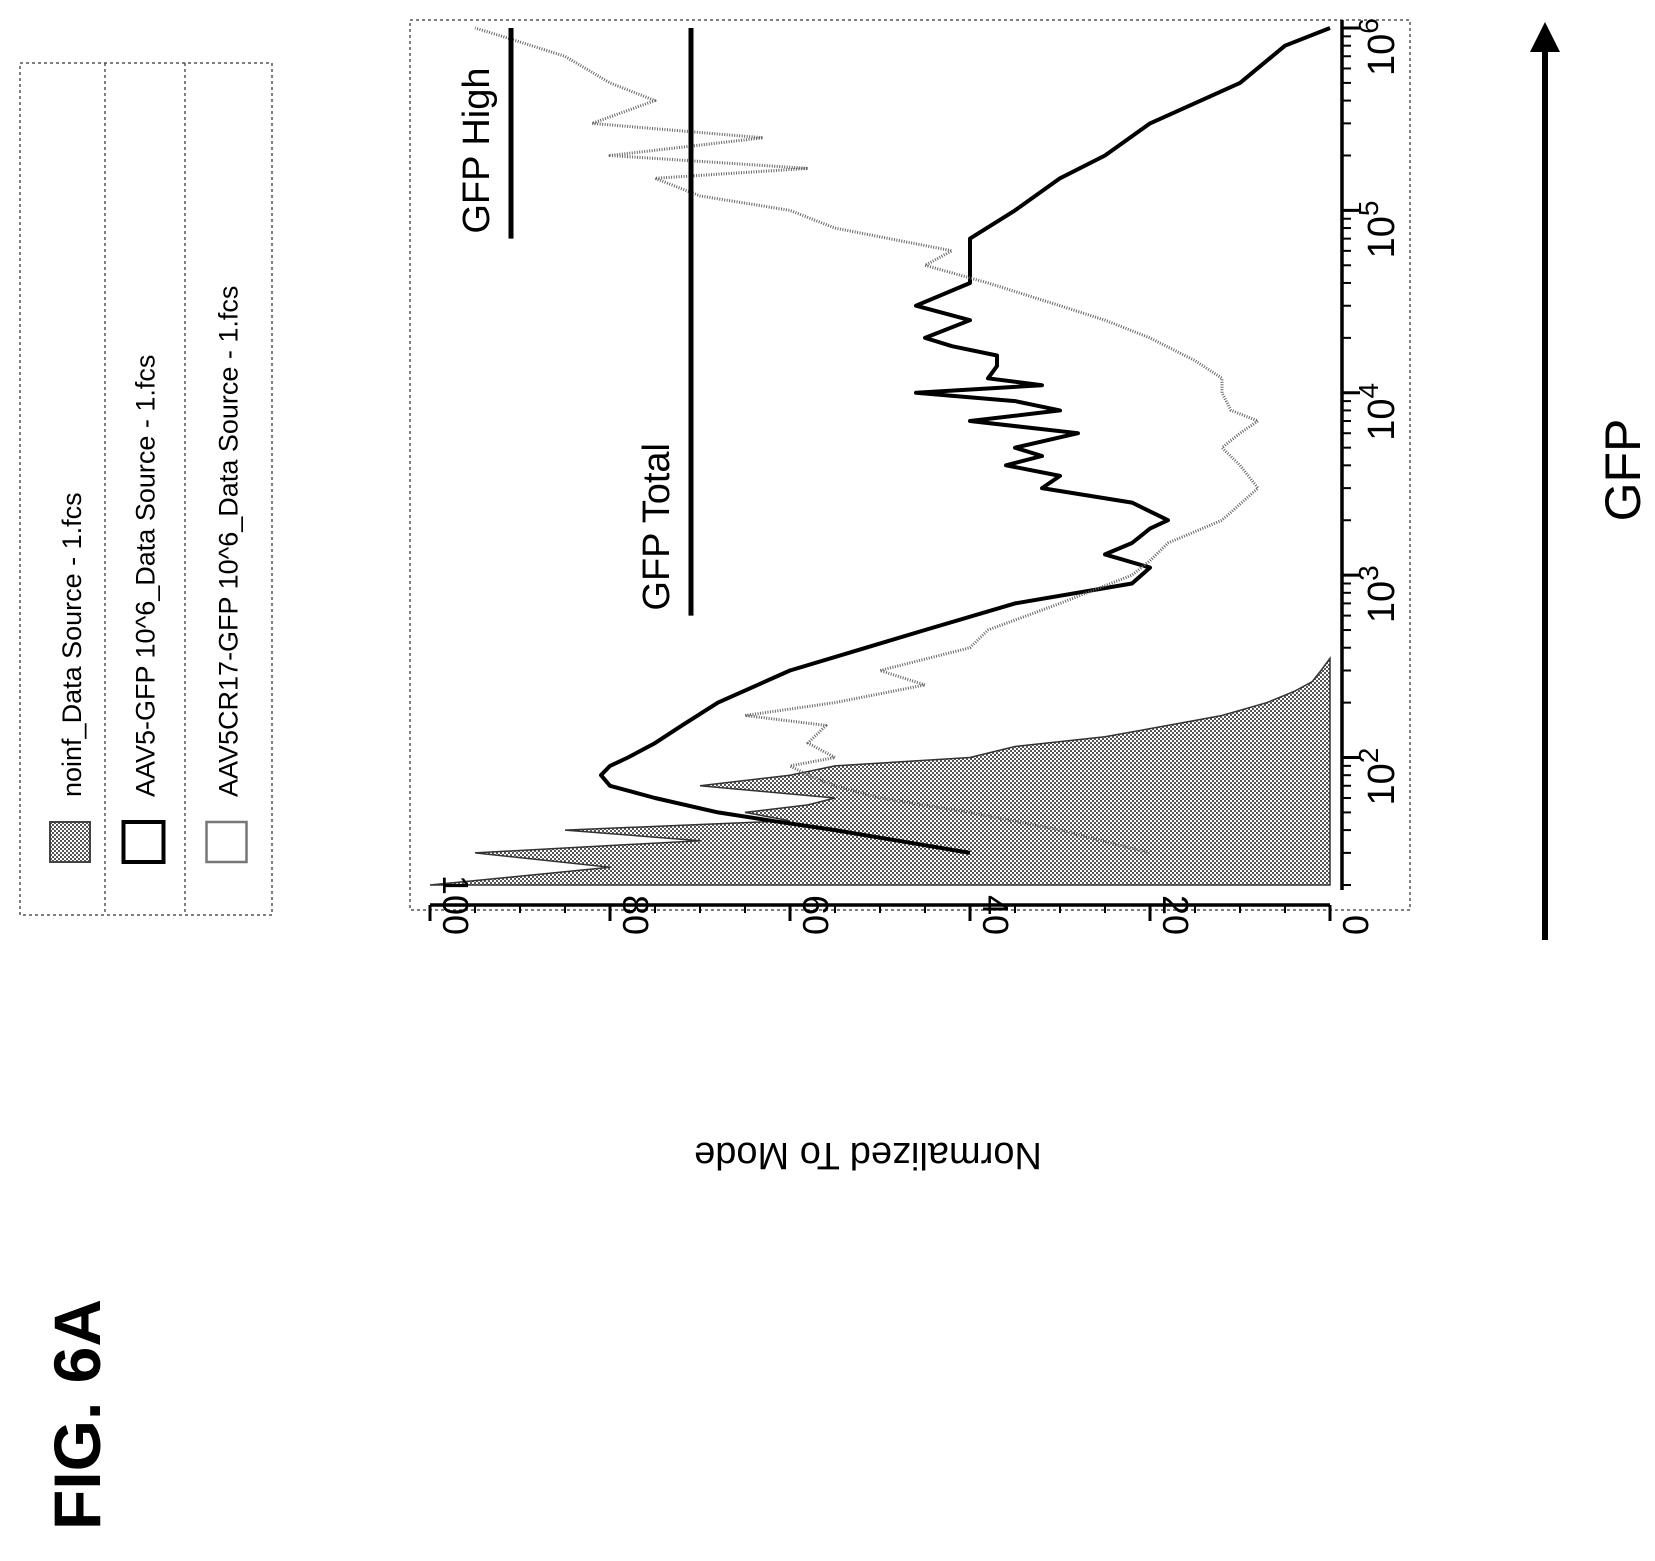 The image size is (1655, 1561). I want to click on gfp-high-label: GFP High, so click(477, 150).